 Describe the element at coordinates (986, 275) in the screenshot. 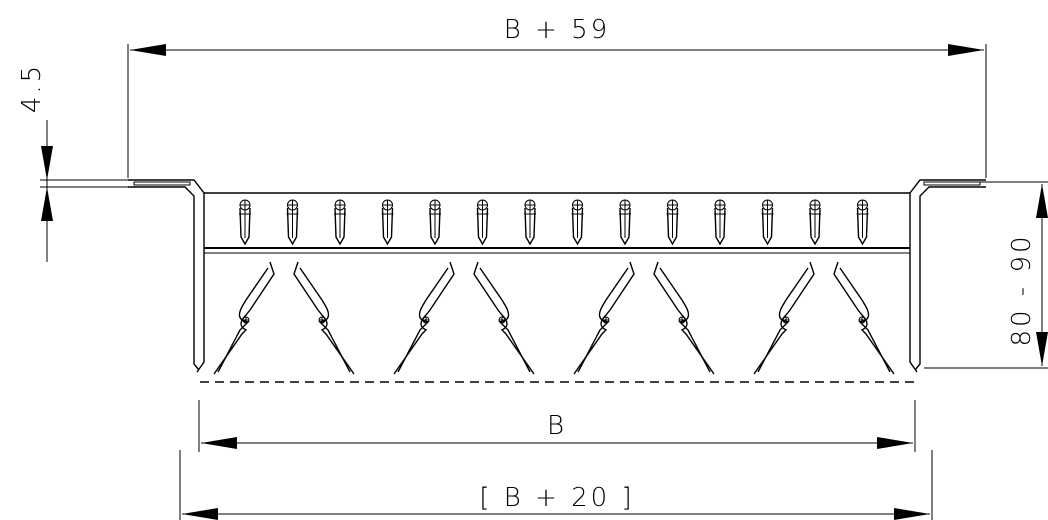

I see `dim-depth: 80 - 90` at that location.